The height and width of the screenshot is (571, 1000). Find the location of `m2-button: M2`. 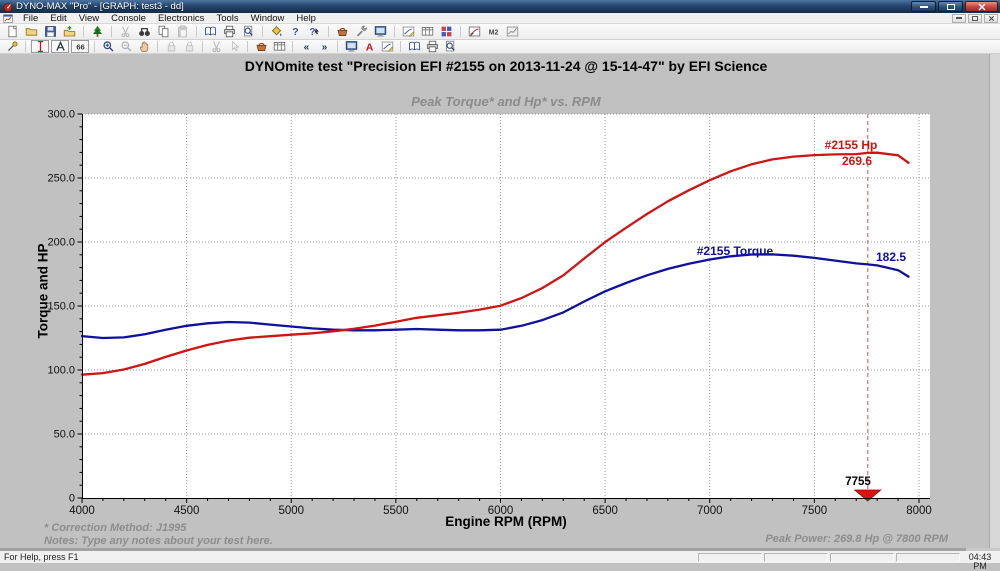

m2-button: M2 is located at coordinates (493, 32).